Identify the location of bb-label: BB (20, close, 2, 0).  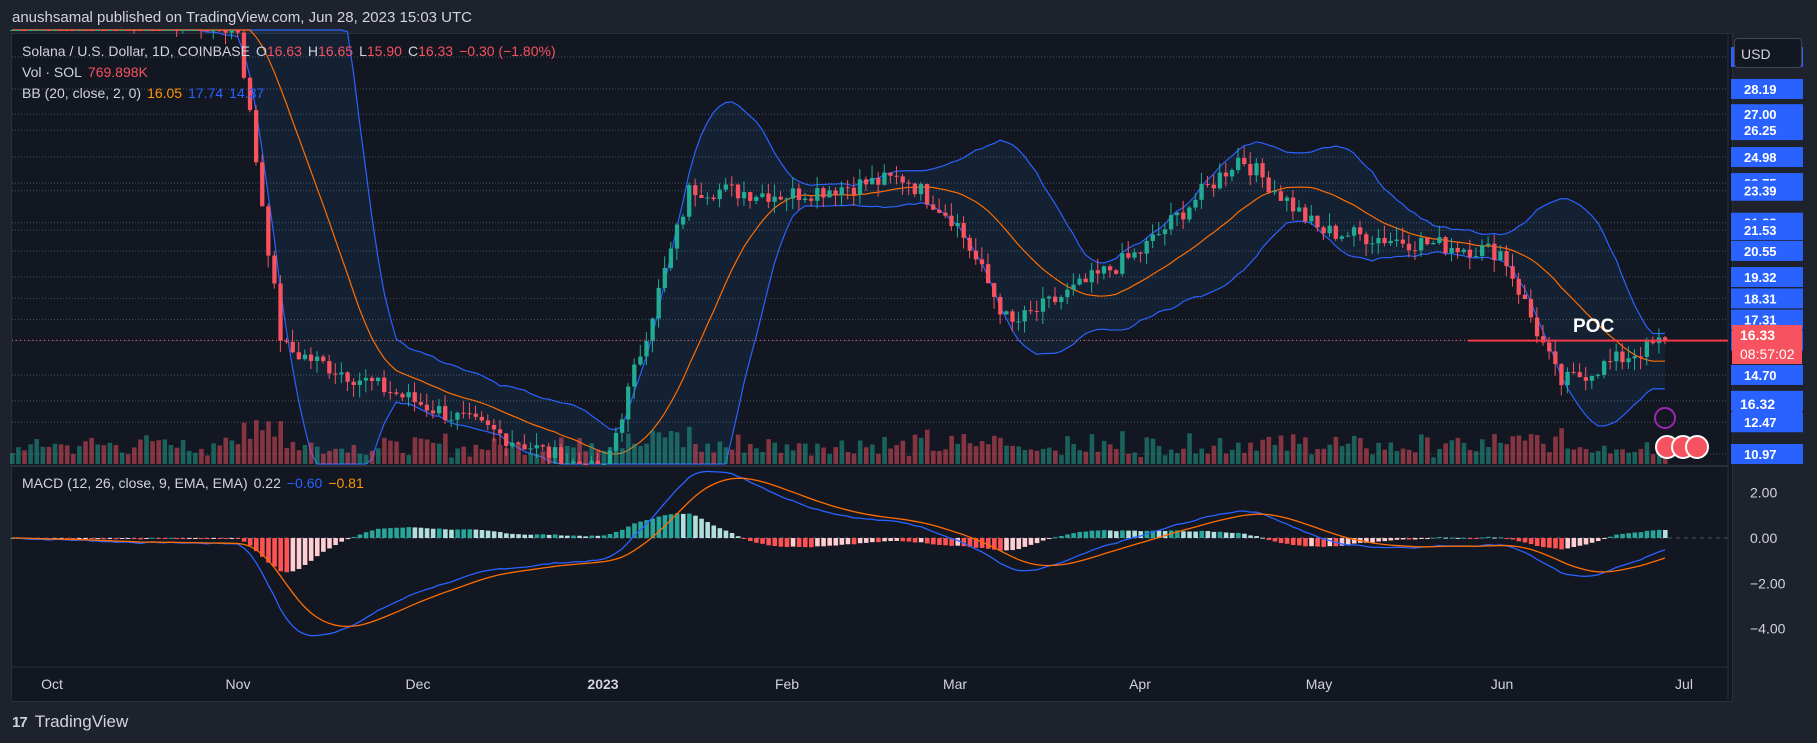
(82, 93).